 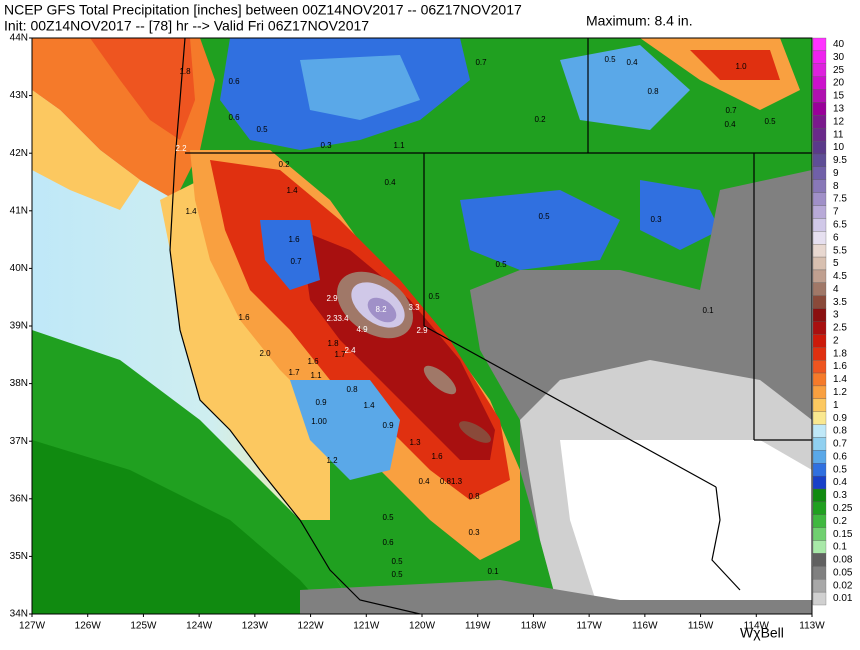 I want to click on map-value-label: 0.1, so click(x=708, y=310).